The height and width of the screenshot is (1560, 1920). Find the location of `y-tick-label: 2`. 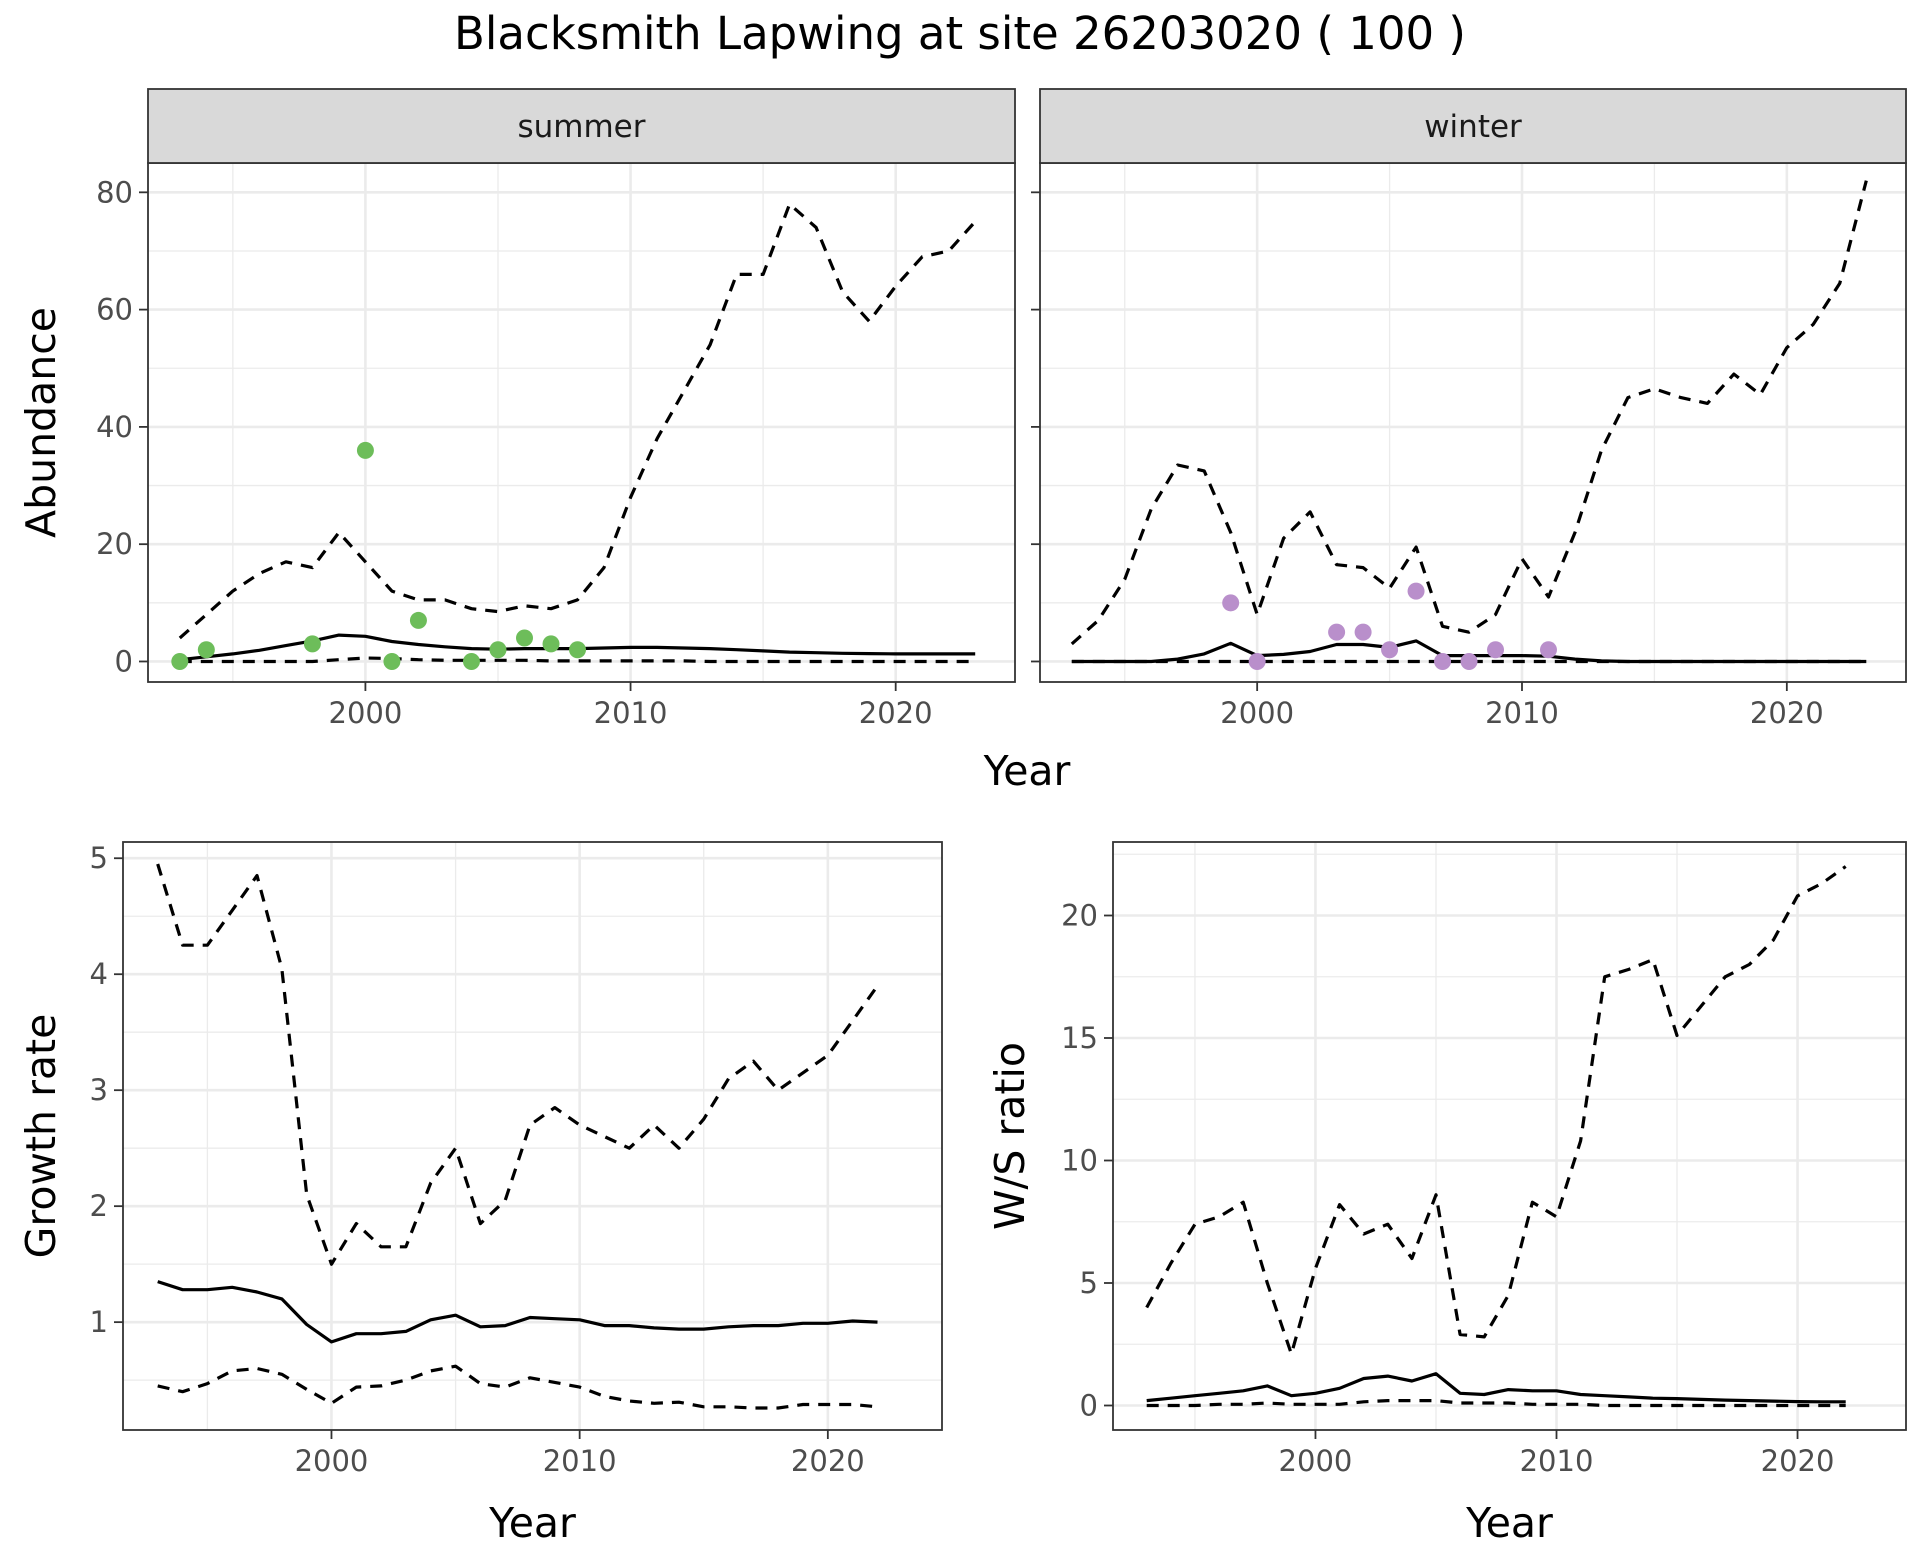

y-tick-label: 2 is located at coordinates (99, 1206).